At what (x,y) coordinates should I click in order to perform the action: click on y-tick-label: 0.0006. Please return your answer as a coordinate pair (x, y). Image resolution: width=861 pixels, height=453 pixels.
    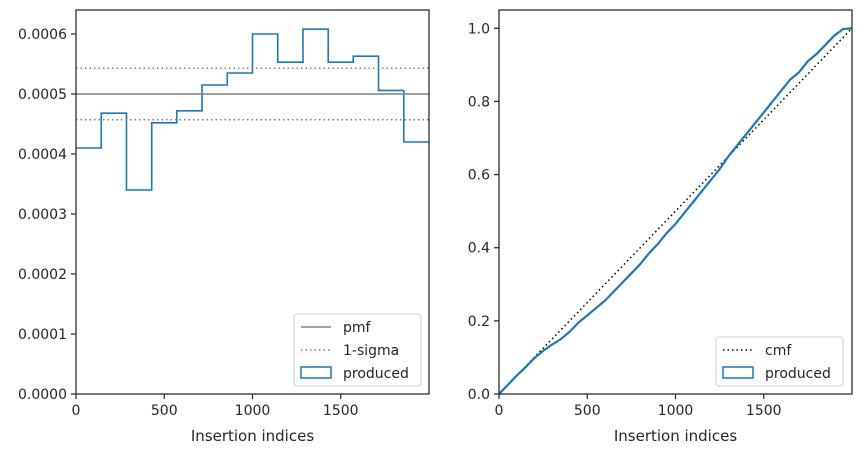
    Looking at the image, I should click on (42, 35).